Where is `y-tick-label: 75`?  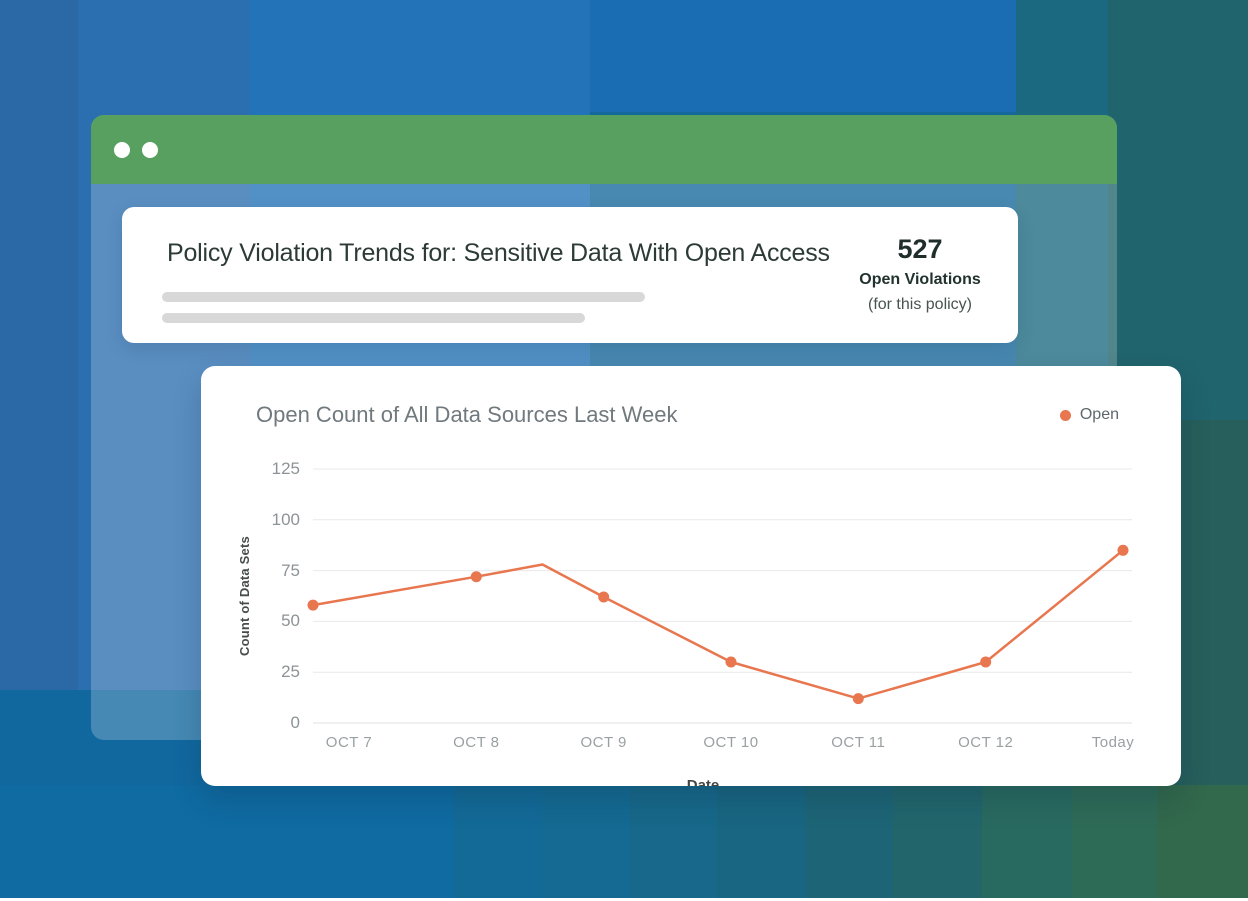
y-tick-label: 75 is located at coordinates (290, 570).